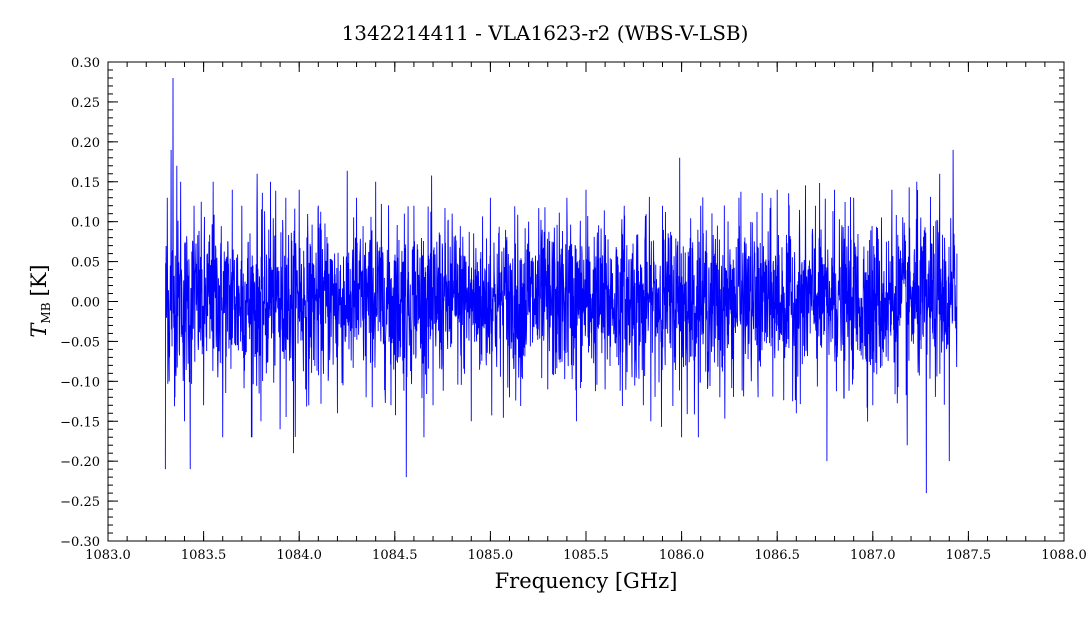 The width and height of the screenshot is (1090, 618). What do you see at coordinates (80, 342) in the screenshot?
I see `y-tick-label: −0.05` at bounding box center [80, 342].